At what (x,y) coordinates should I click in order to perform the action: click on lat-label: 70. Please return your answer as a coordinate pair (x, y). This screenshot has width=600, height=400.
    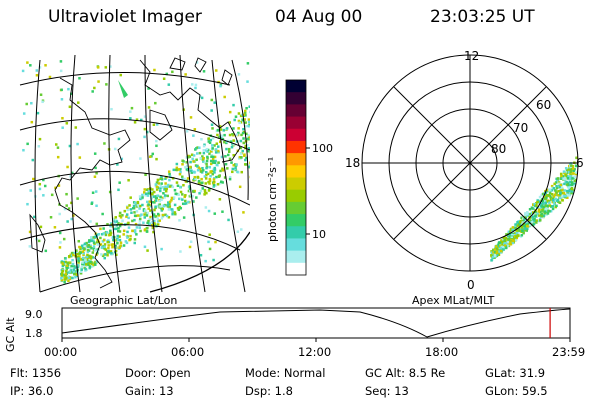
    Looking at the image, I should click on (520, 128).